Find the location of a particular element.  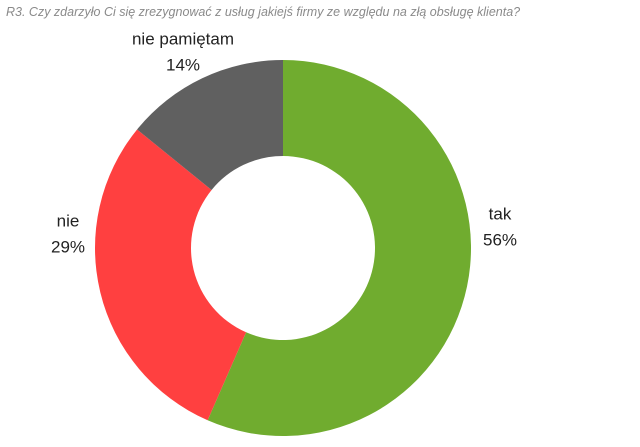

slice-value-label: 29% is located at coordinates (68, 246).